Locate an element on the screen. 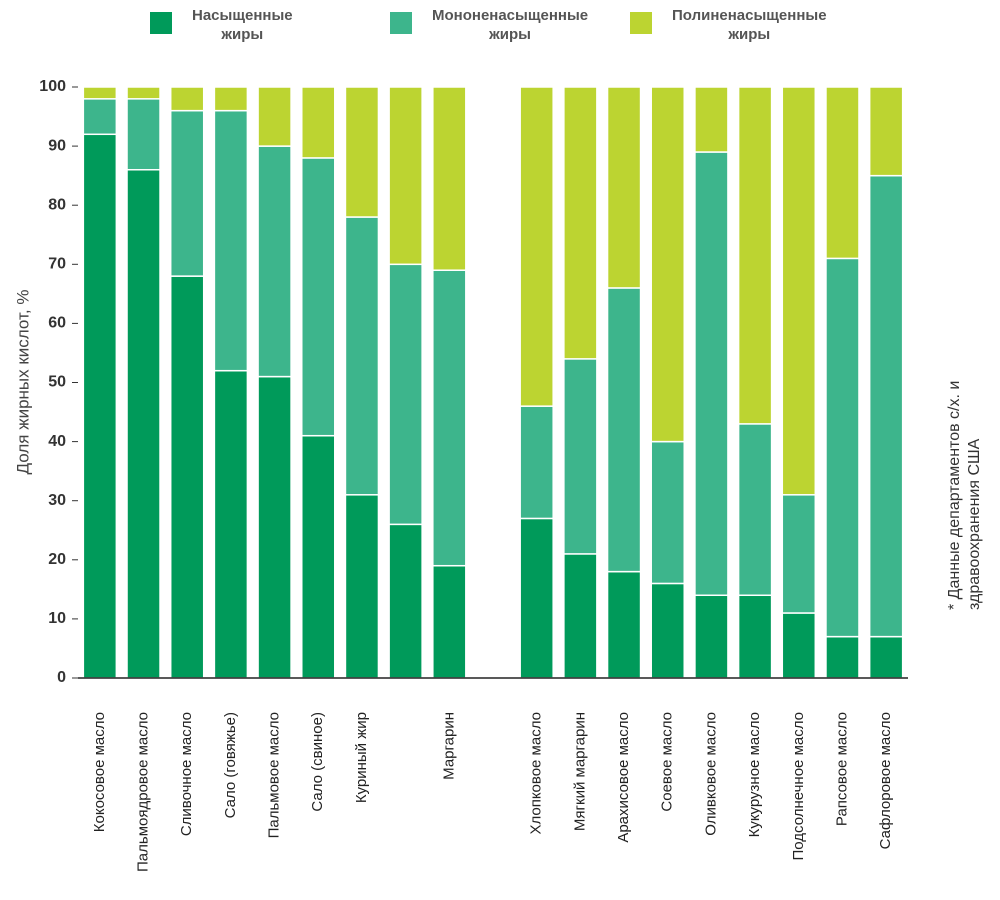  legend-label: Мононенасыщенные жиры is located at coordinates (510, 25).